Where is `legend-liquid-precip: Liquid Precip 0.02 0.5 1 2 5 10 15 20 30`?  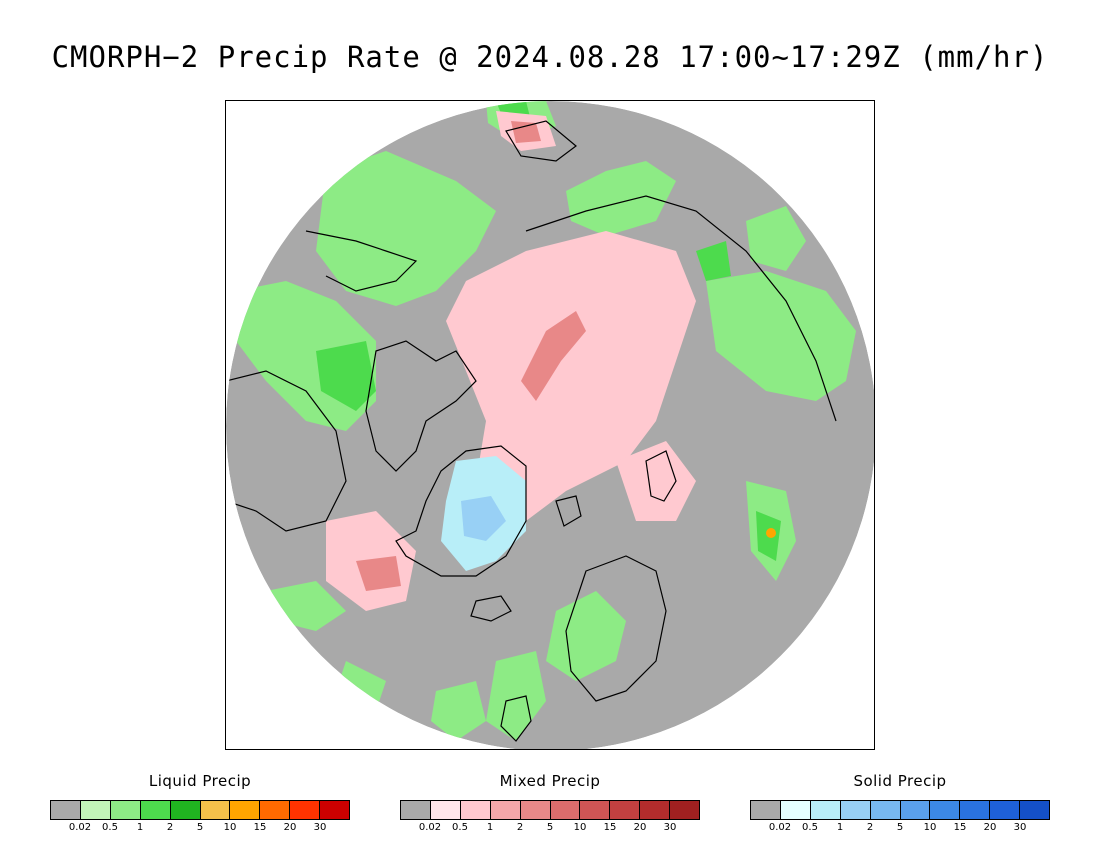
legend-liquid-precip: Liquid Precip 0.02 0.5 1 2 5 10 15 20 30 is located at coordinates (200, 801).